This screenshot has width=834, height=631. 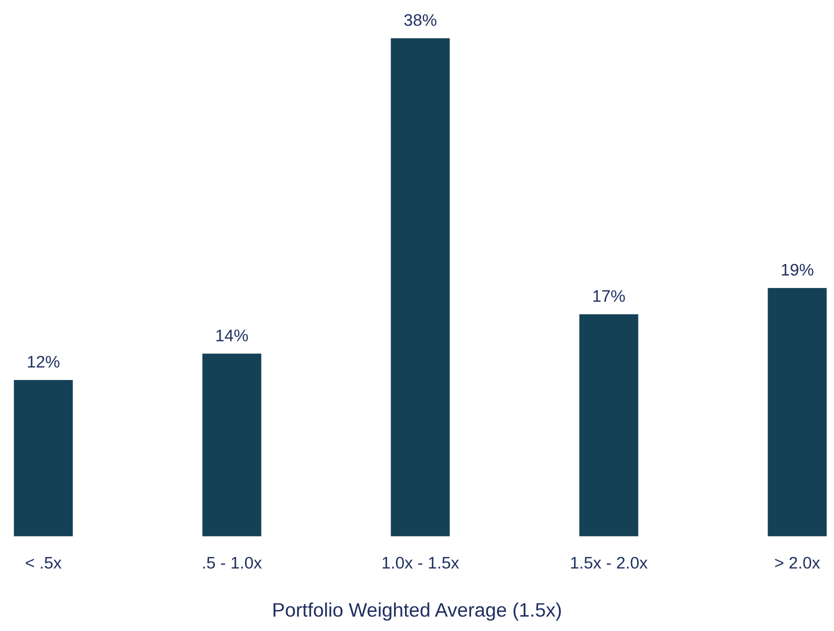 I want to click on x-tick-label: < .5x, so click(x=44, y=563).